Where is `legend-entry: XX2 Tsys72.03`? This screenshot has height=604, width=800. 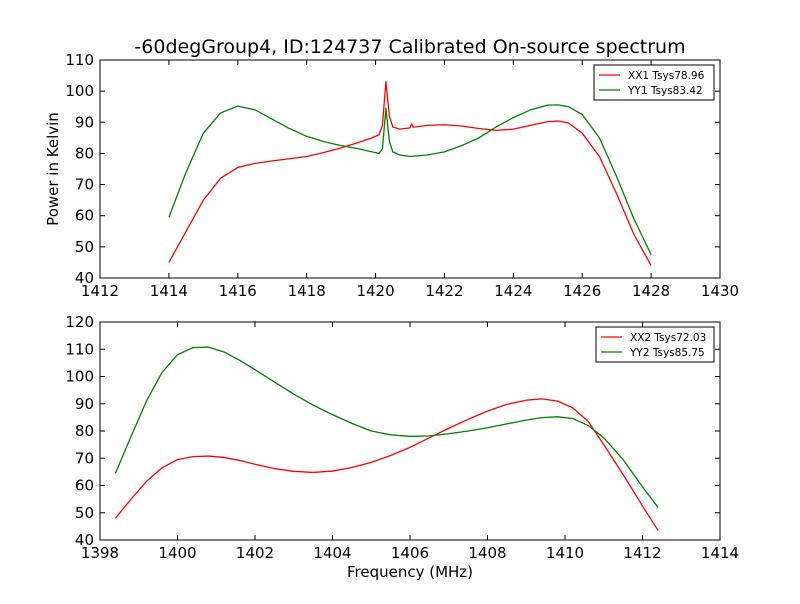
legend-entry: XX2 Tsys72.03 is located at coordinates (668, 338).